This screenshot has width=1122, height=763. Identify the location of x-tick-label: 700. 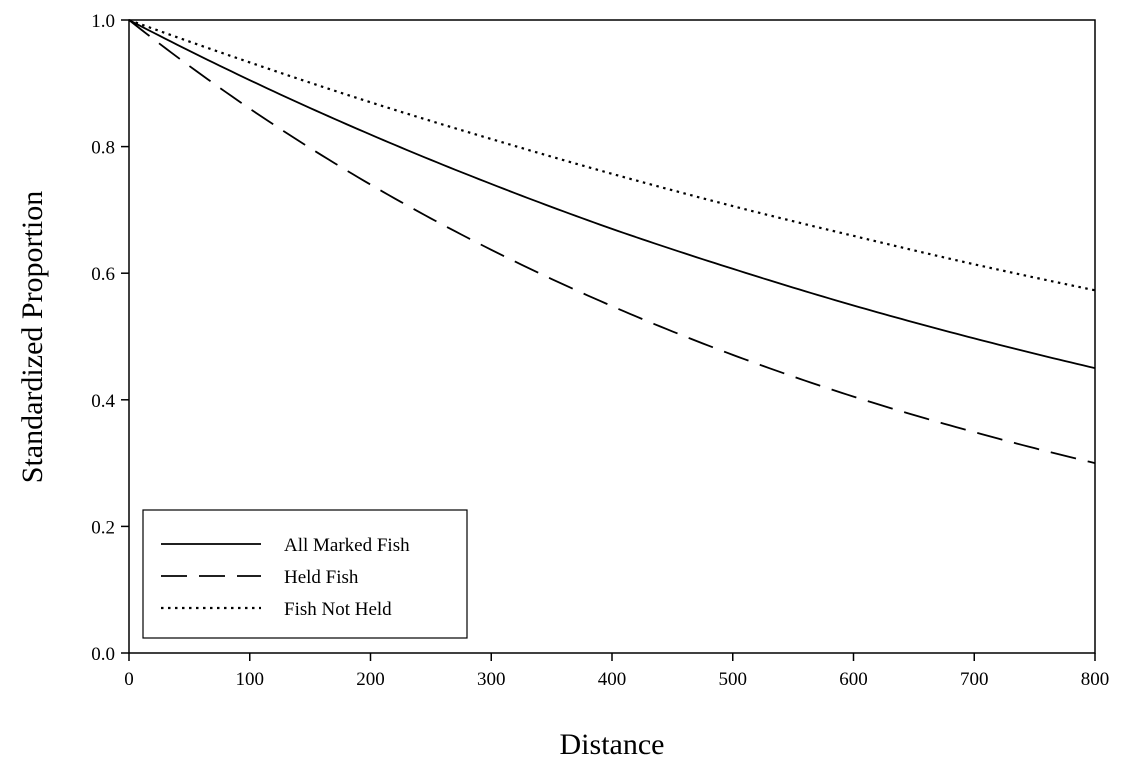
(974, 679).